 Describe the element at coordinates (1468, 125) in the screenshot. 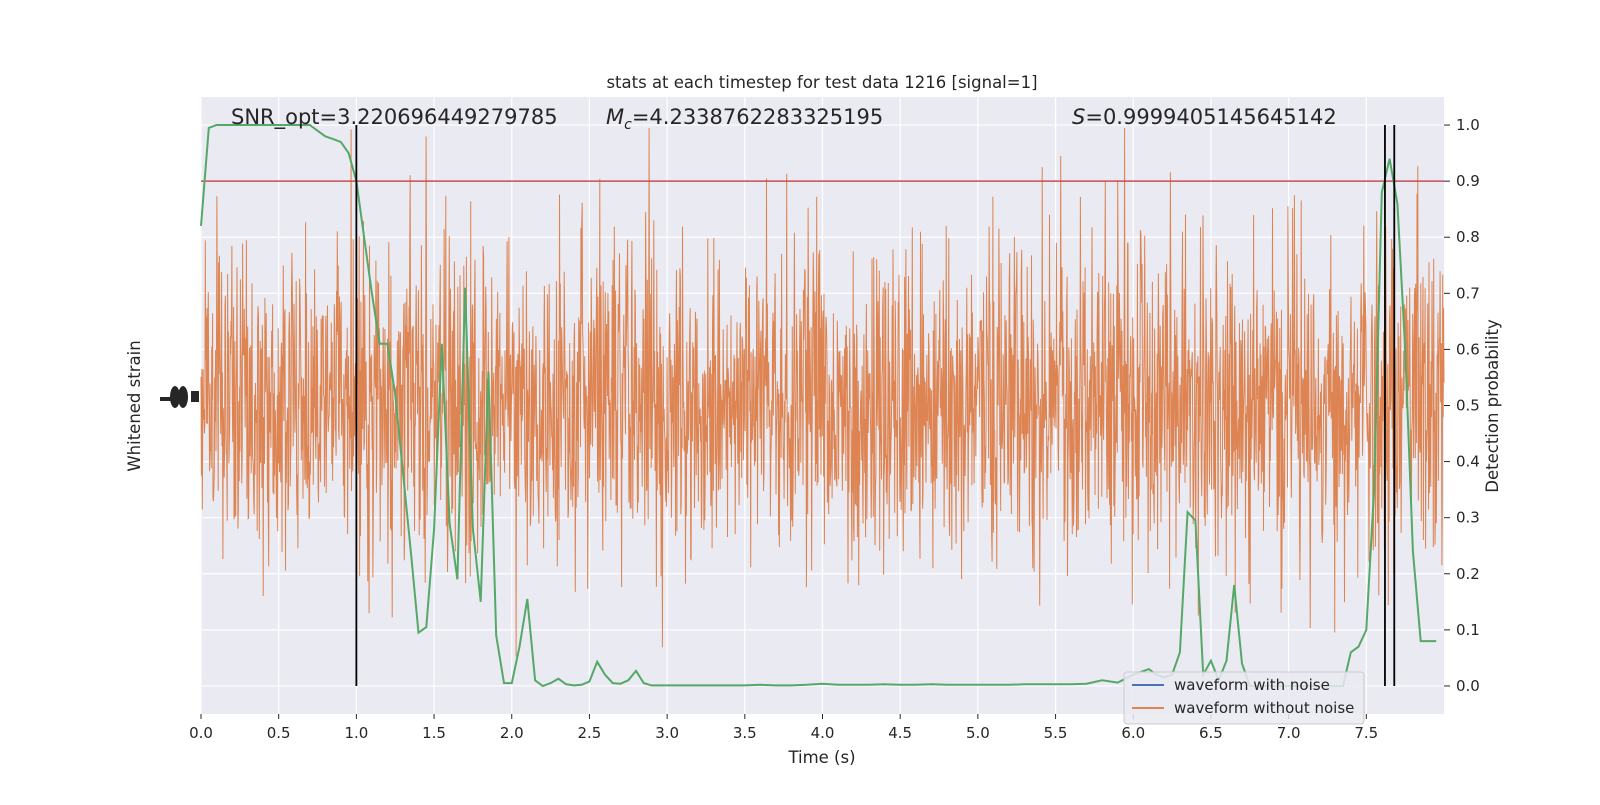

I see `y-tick-label: 1.0` at that location.